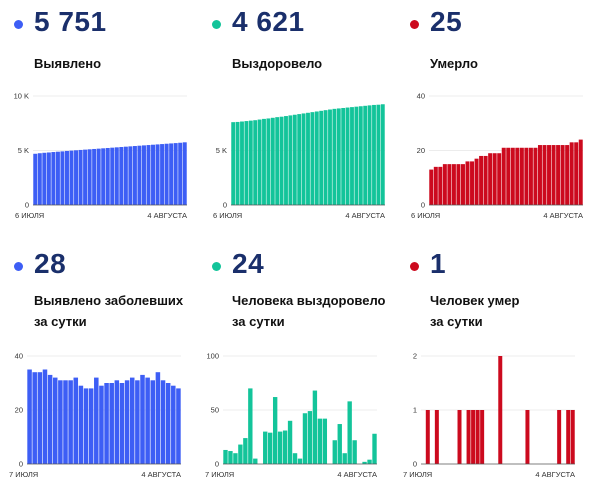  I want to click on y-tick-label: 20, so click(19, 410).